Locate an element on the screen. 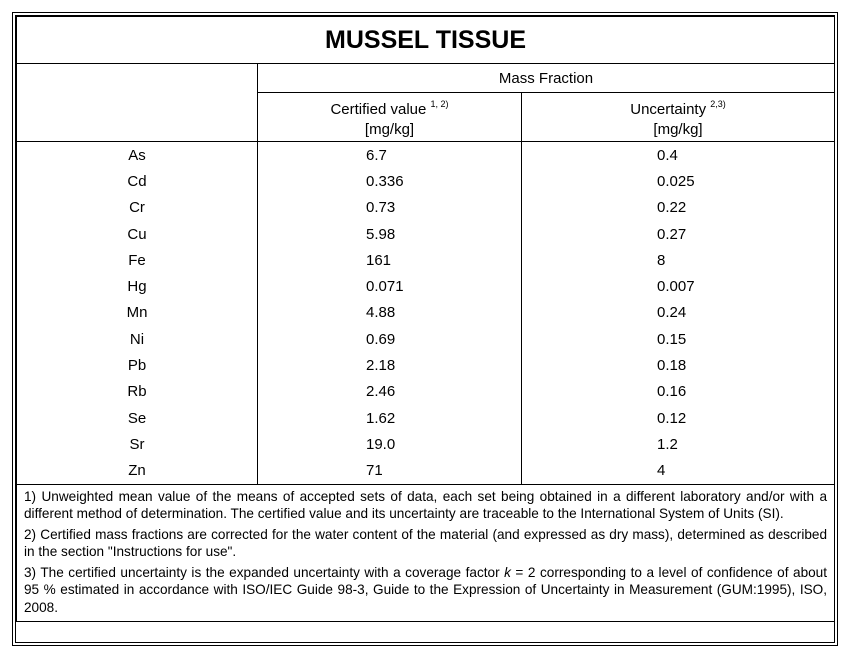 The image size is (850, 653). certified-value: 0.69 is located at coordinates (389, 339).